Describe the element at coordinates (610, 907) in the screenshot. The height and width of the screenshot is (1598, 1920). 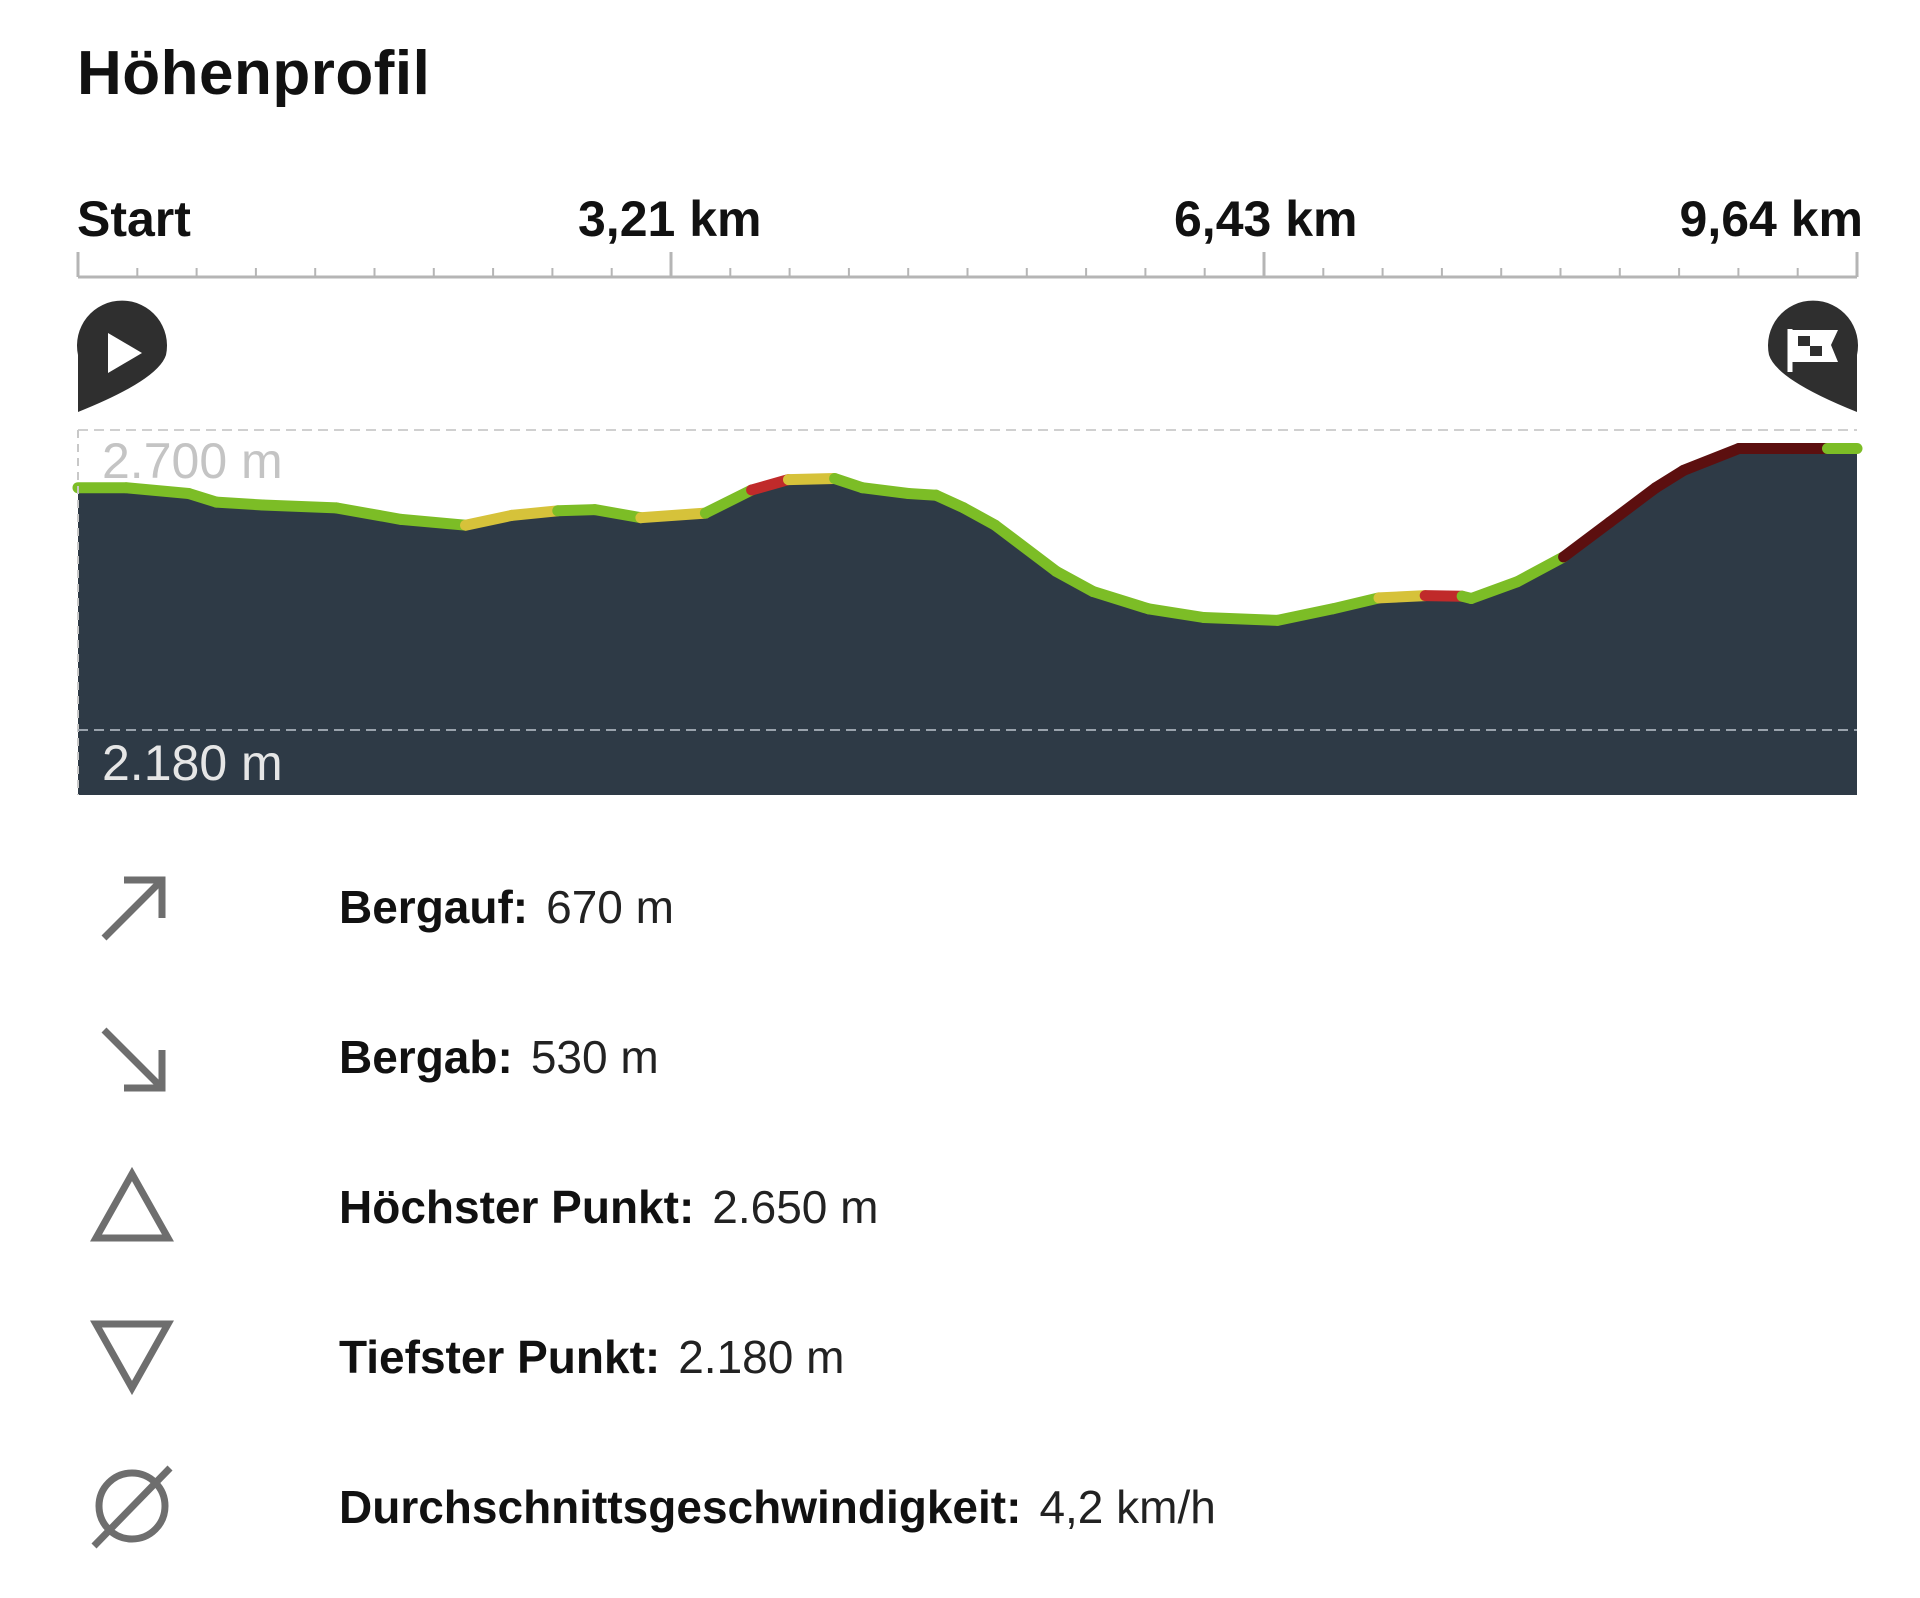
I see `stat-value: 670 m` at that location.